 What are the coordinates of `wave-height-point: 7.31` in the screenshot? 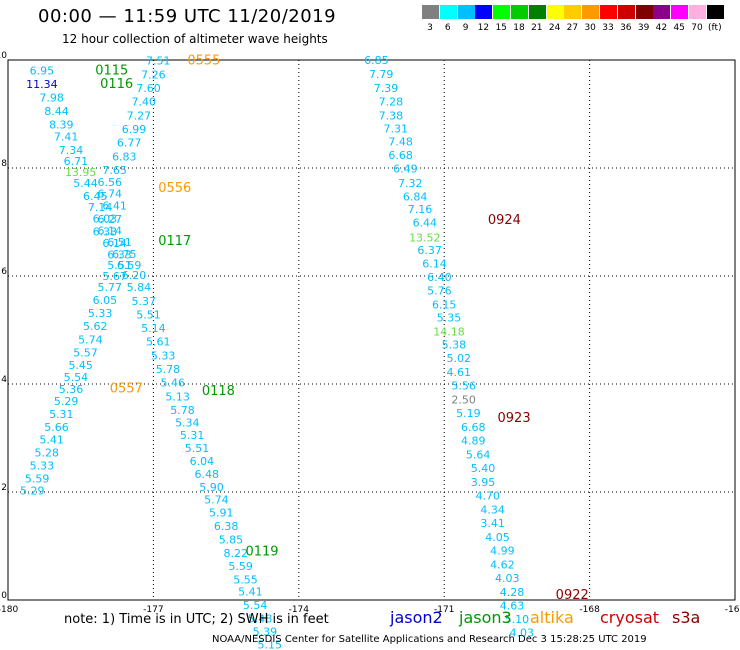 It's located at (395, 128).